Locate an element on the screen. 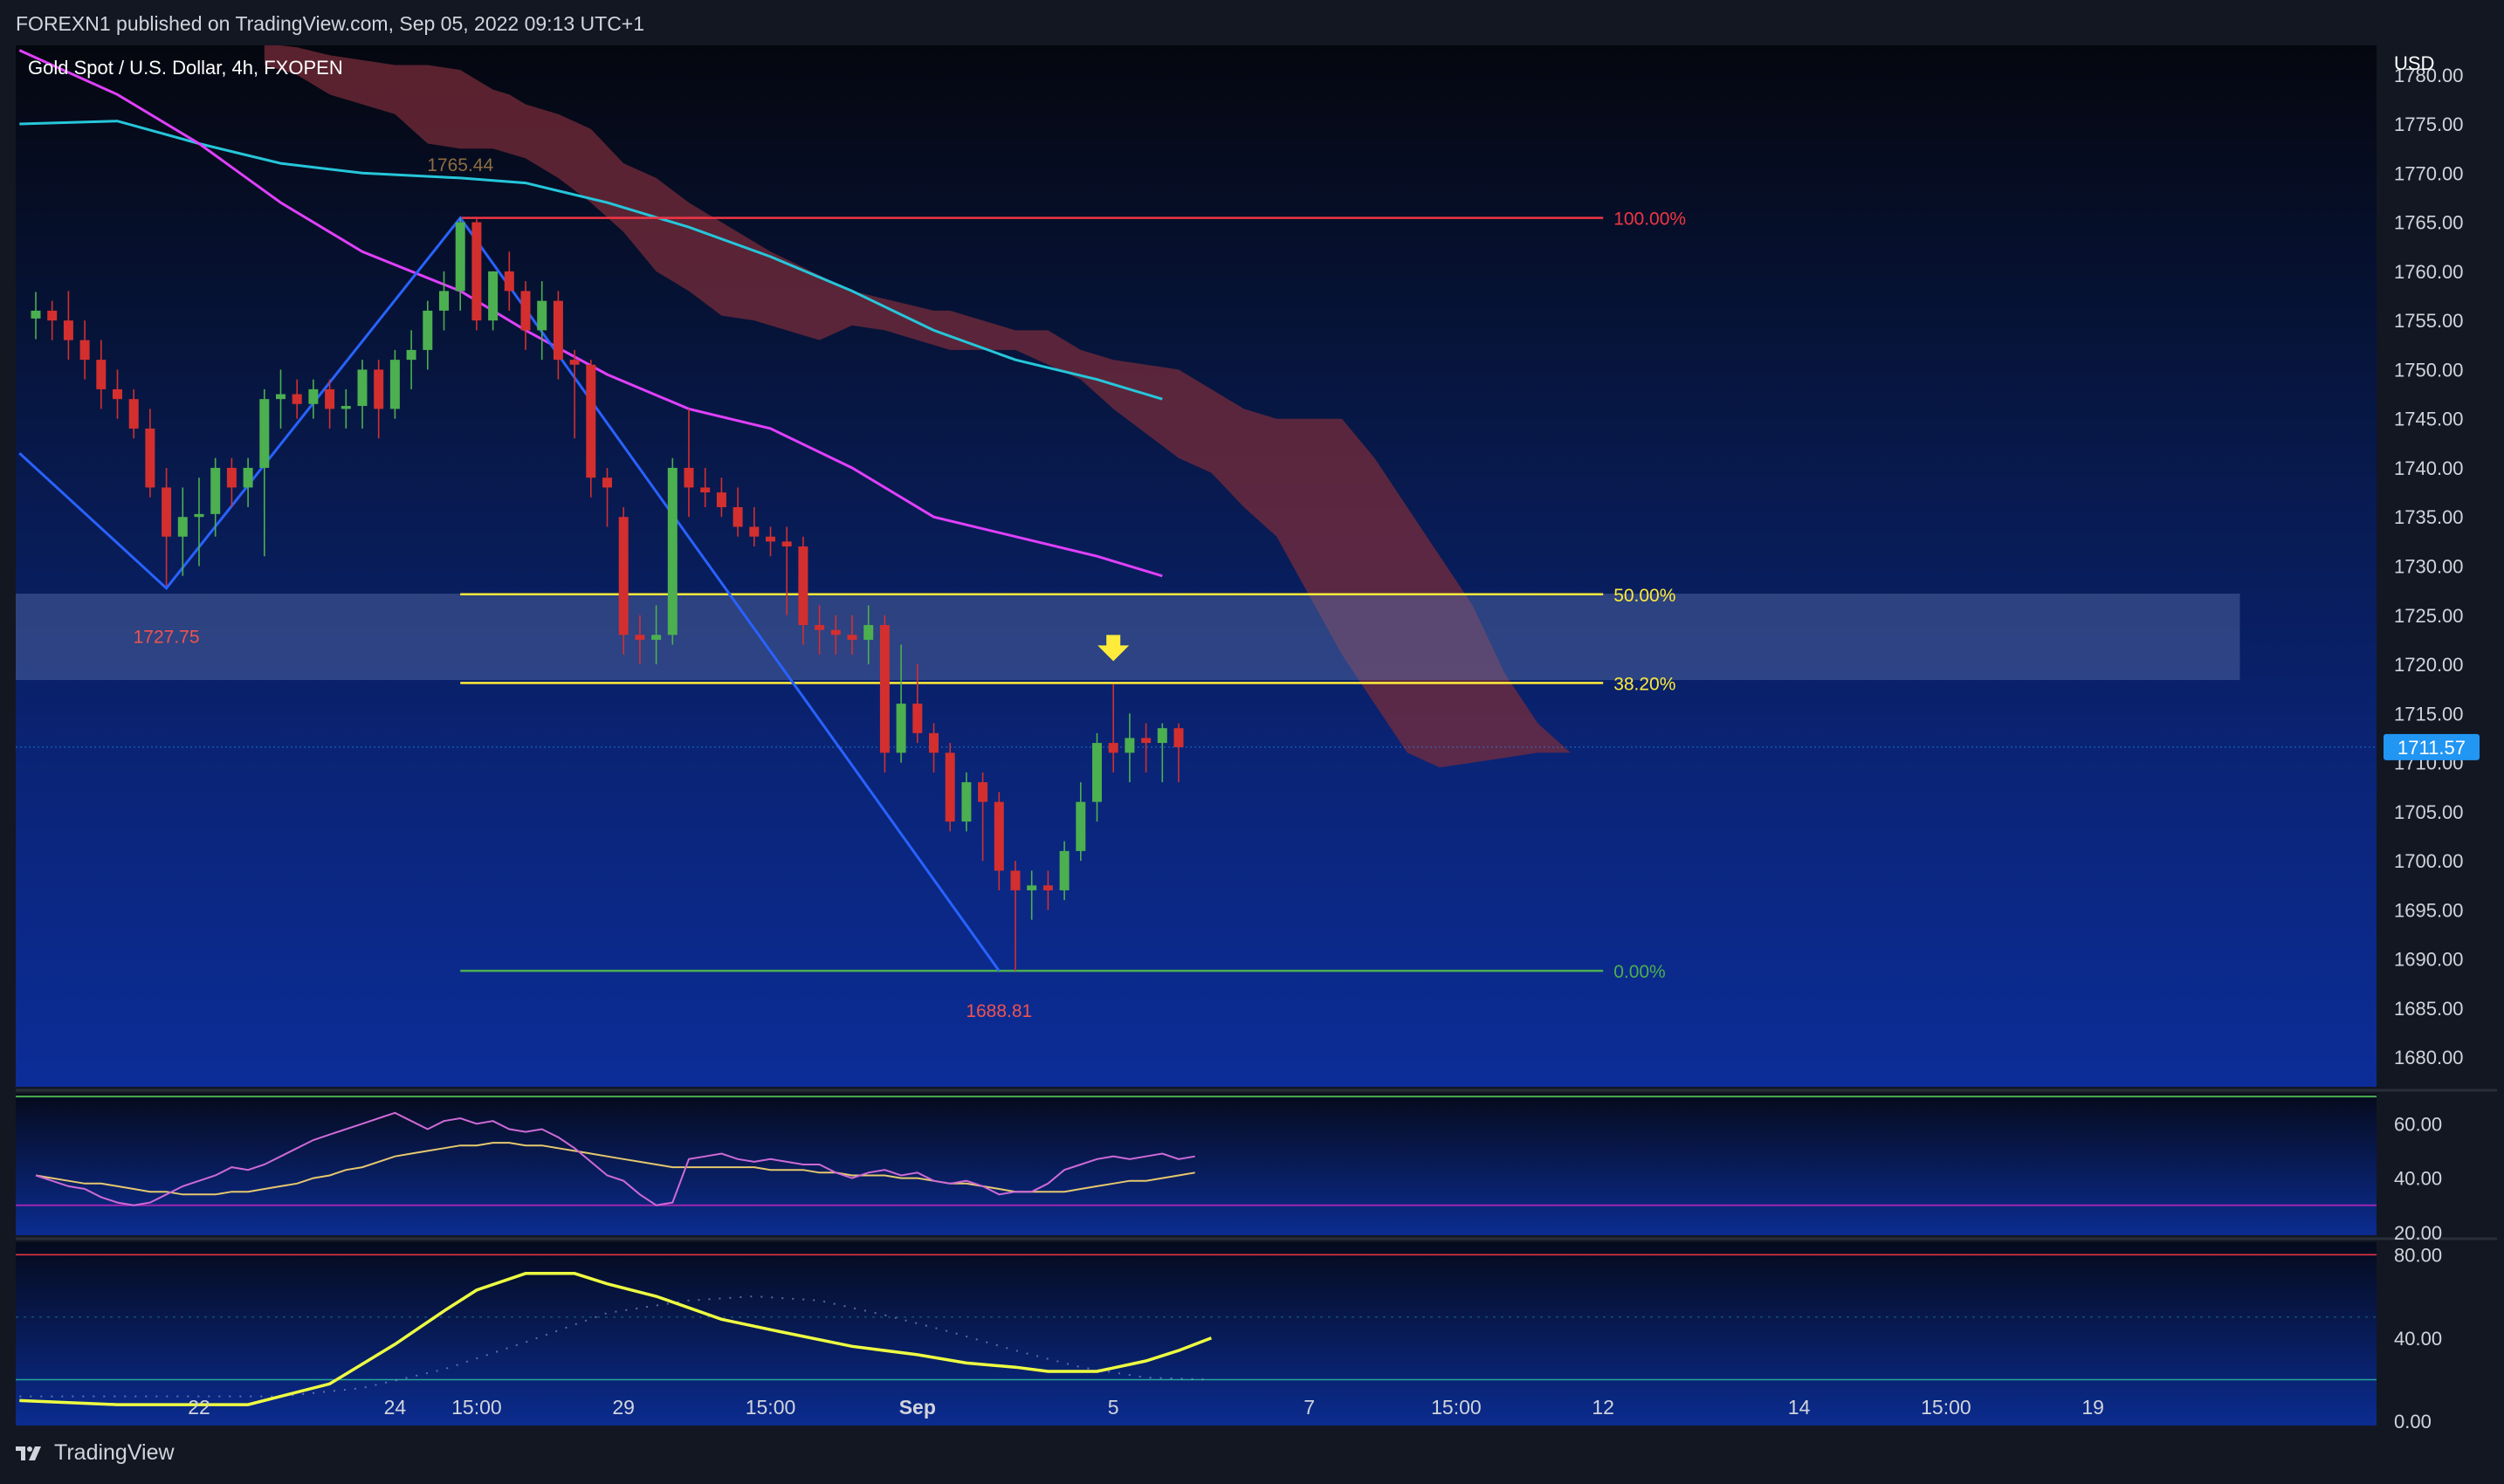 The width and height of the screenshot is (2504, 1484). price-axis-tick: 1720.00 is located at coordinates (2429, 665).